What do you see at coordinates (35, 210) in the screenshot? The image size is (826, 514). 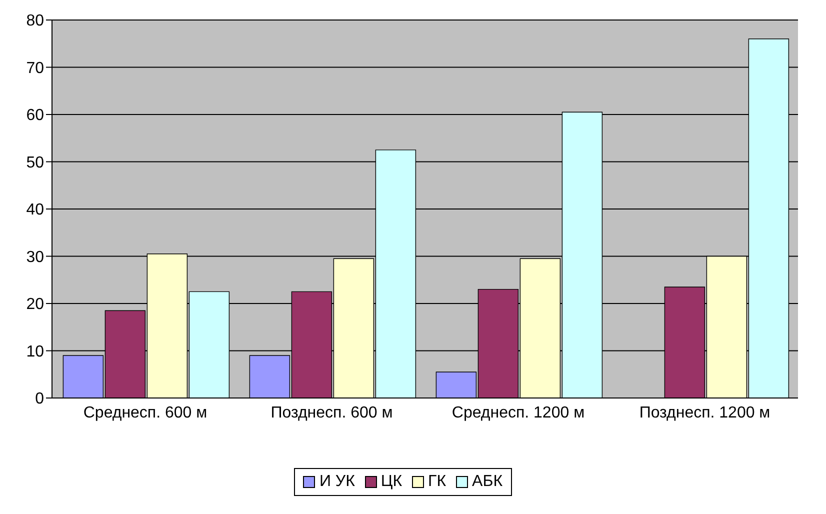 I see `y-tick-label: 40` at bounding box center [35, 210].